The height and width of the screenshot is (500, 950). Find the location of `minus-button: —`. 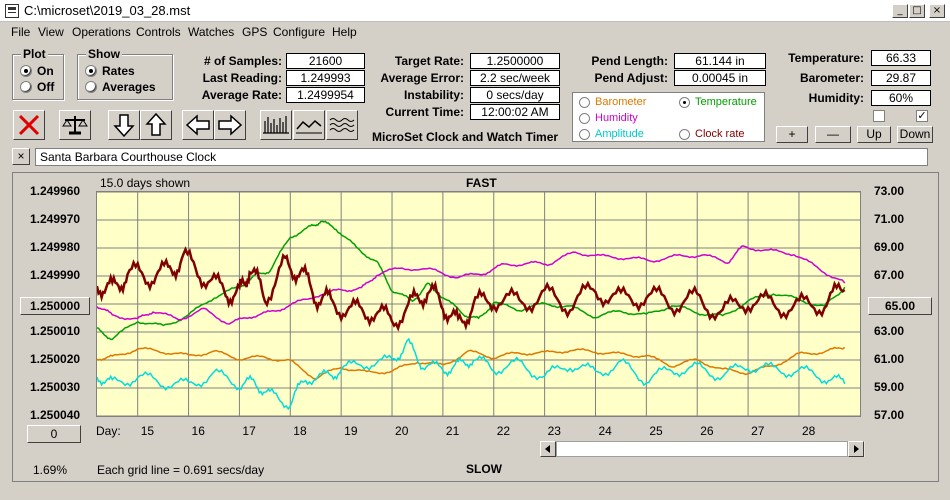

minus-button: — is located at coordinates (833, 134).